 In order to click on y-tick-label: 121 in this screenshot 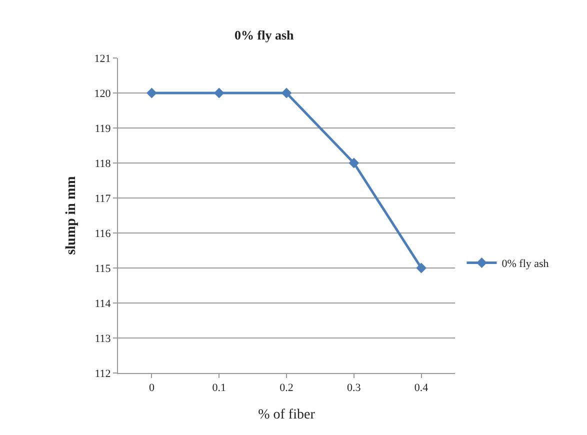, I will do `click(102, 58)`.